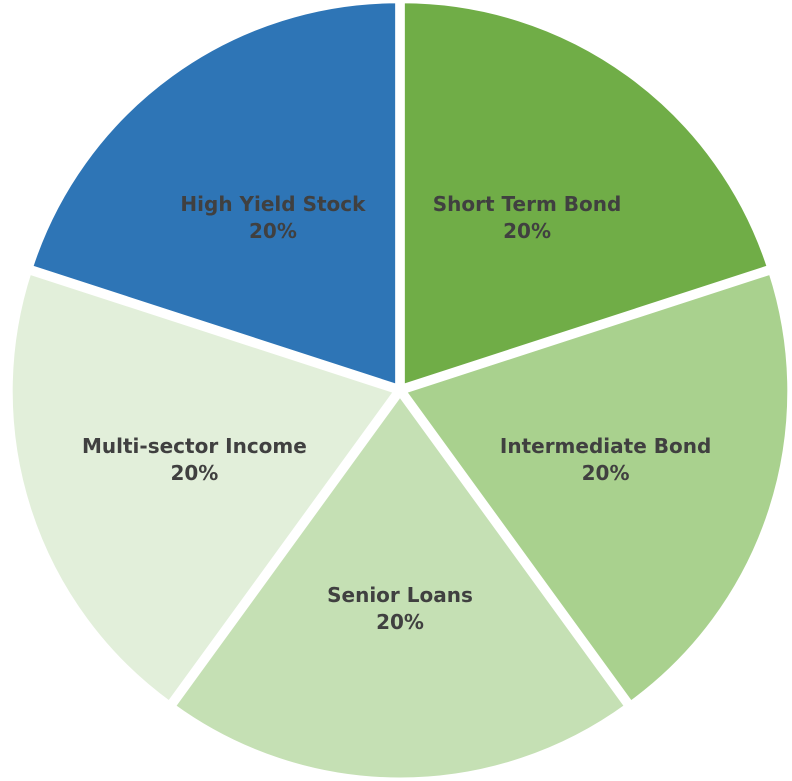 Image resolution: width=792 pixels, height=781 pixels. I want to click on slice-label: Senior Loans, so click(400, 595).